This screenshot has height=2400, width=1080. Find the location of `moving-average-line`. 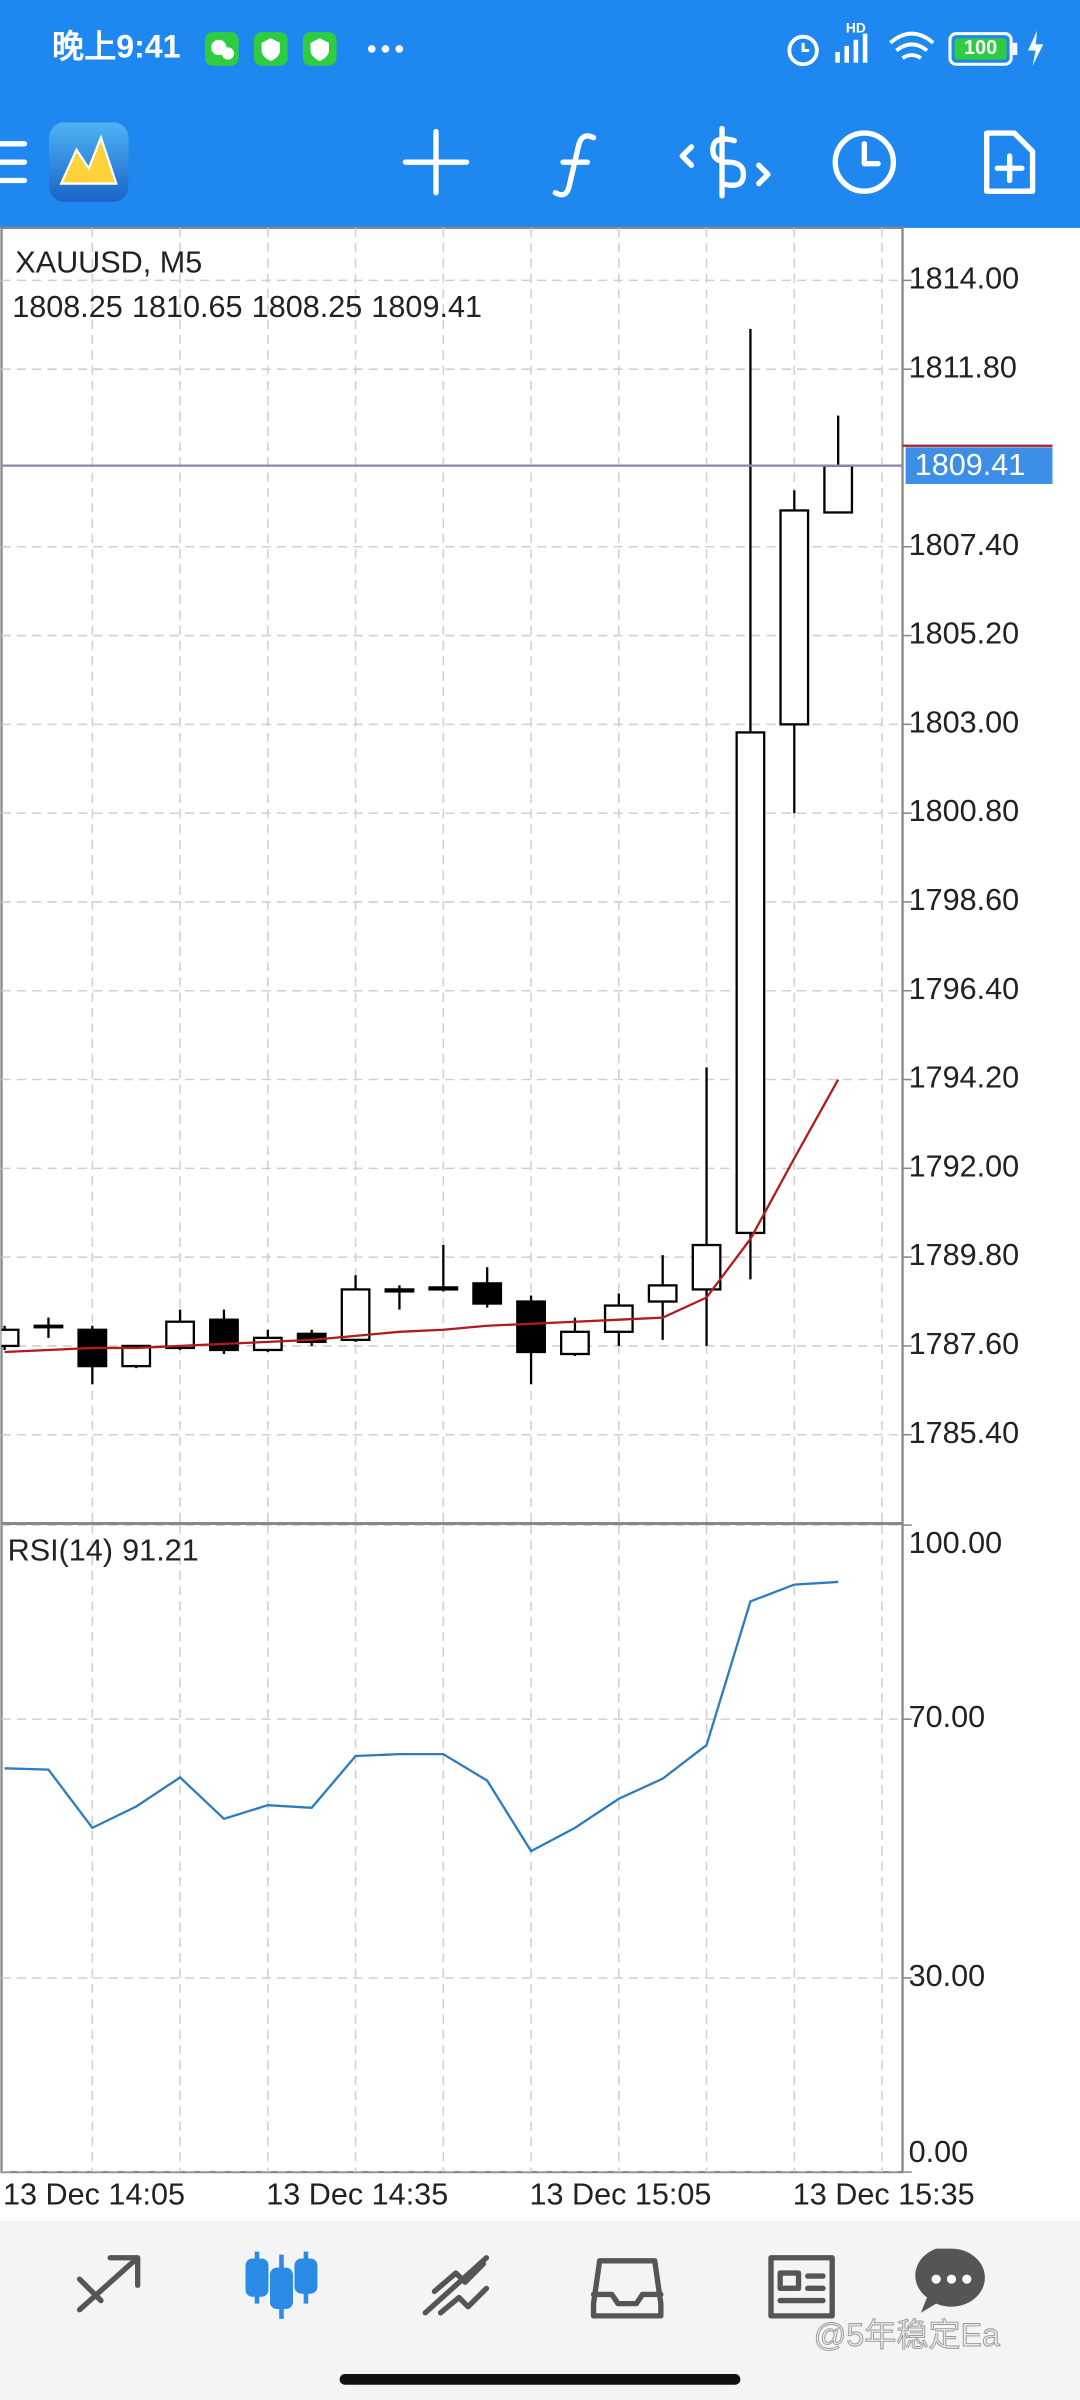

moving-average-line is located at coordinates (422, 1216).